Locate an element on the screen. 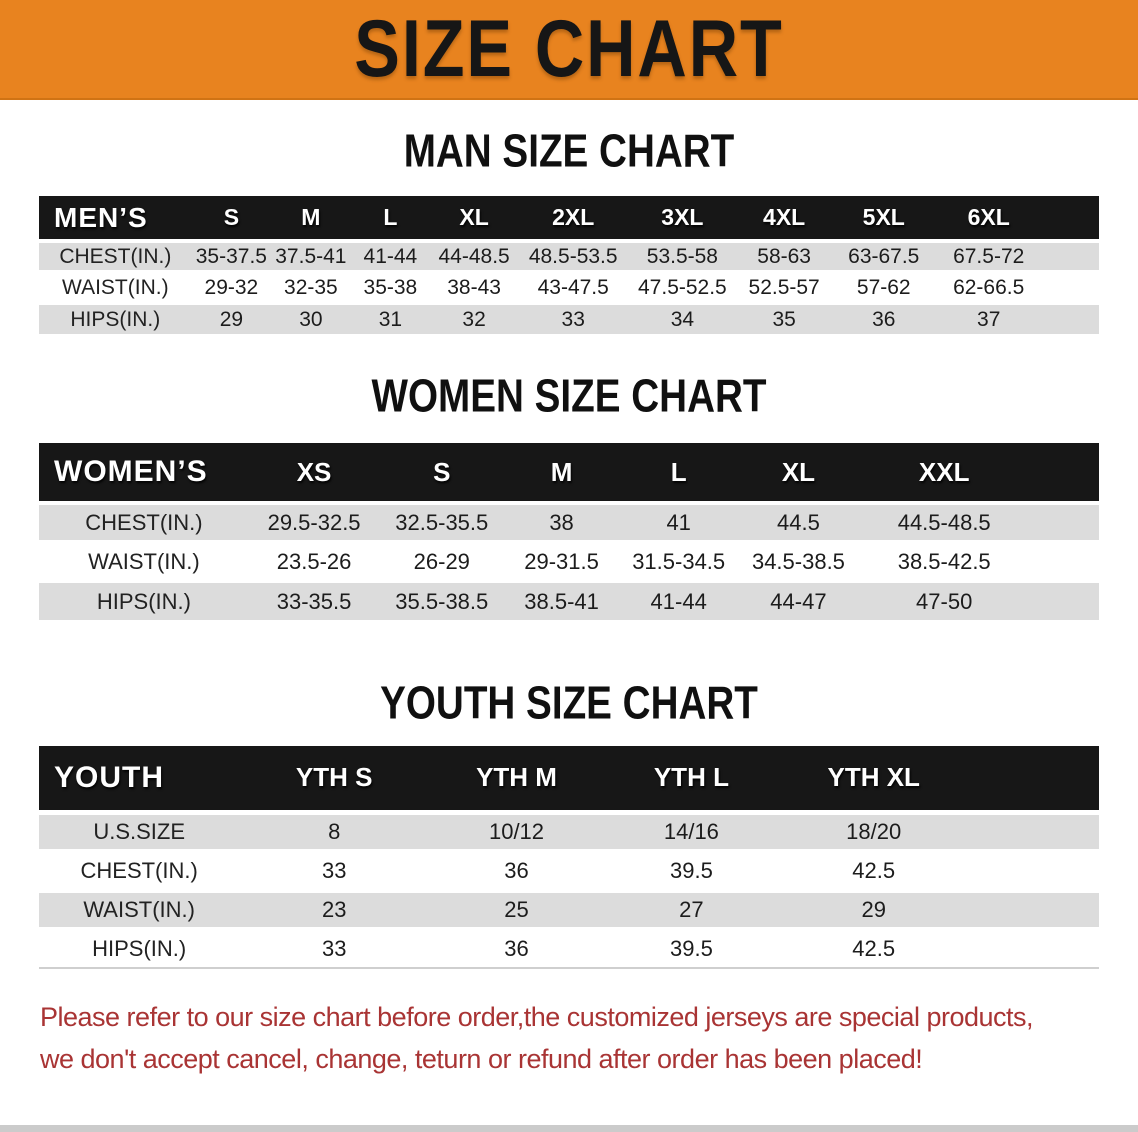 The image size is (1138, 1132). youth-chest-row: CHEST(IN.) 33 36 39.5 42.5 is located at coordinates (569, 870).